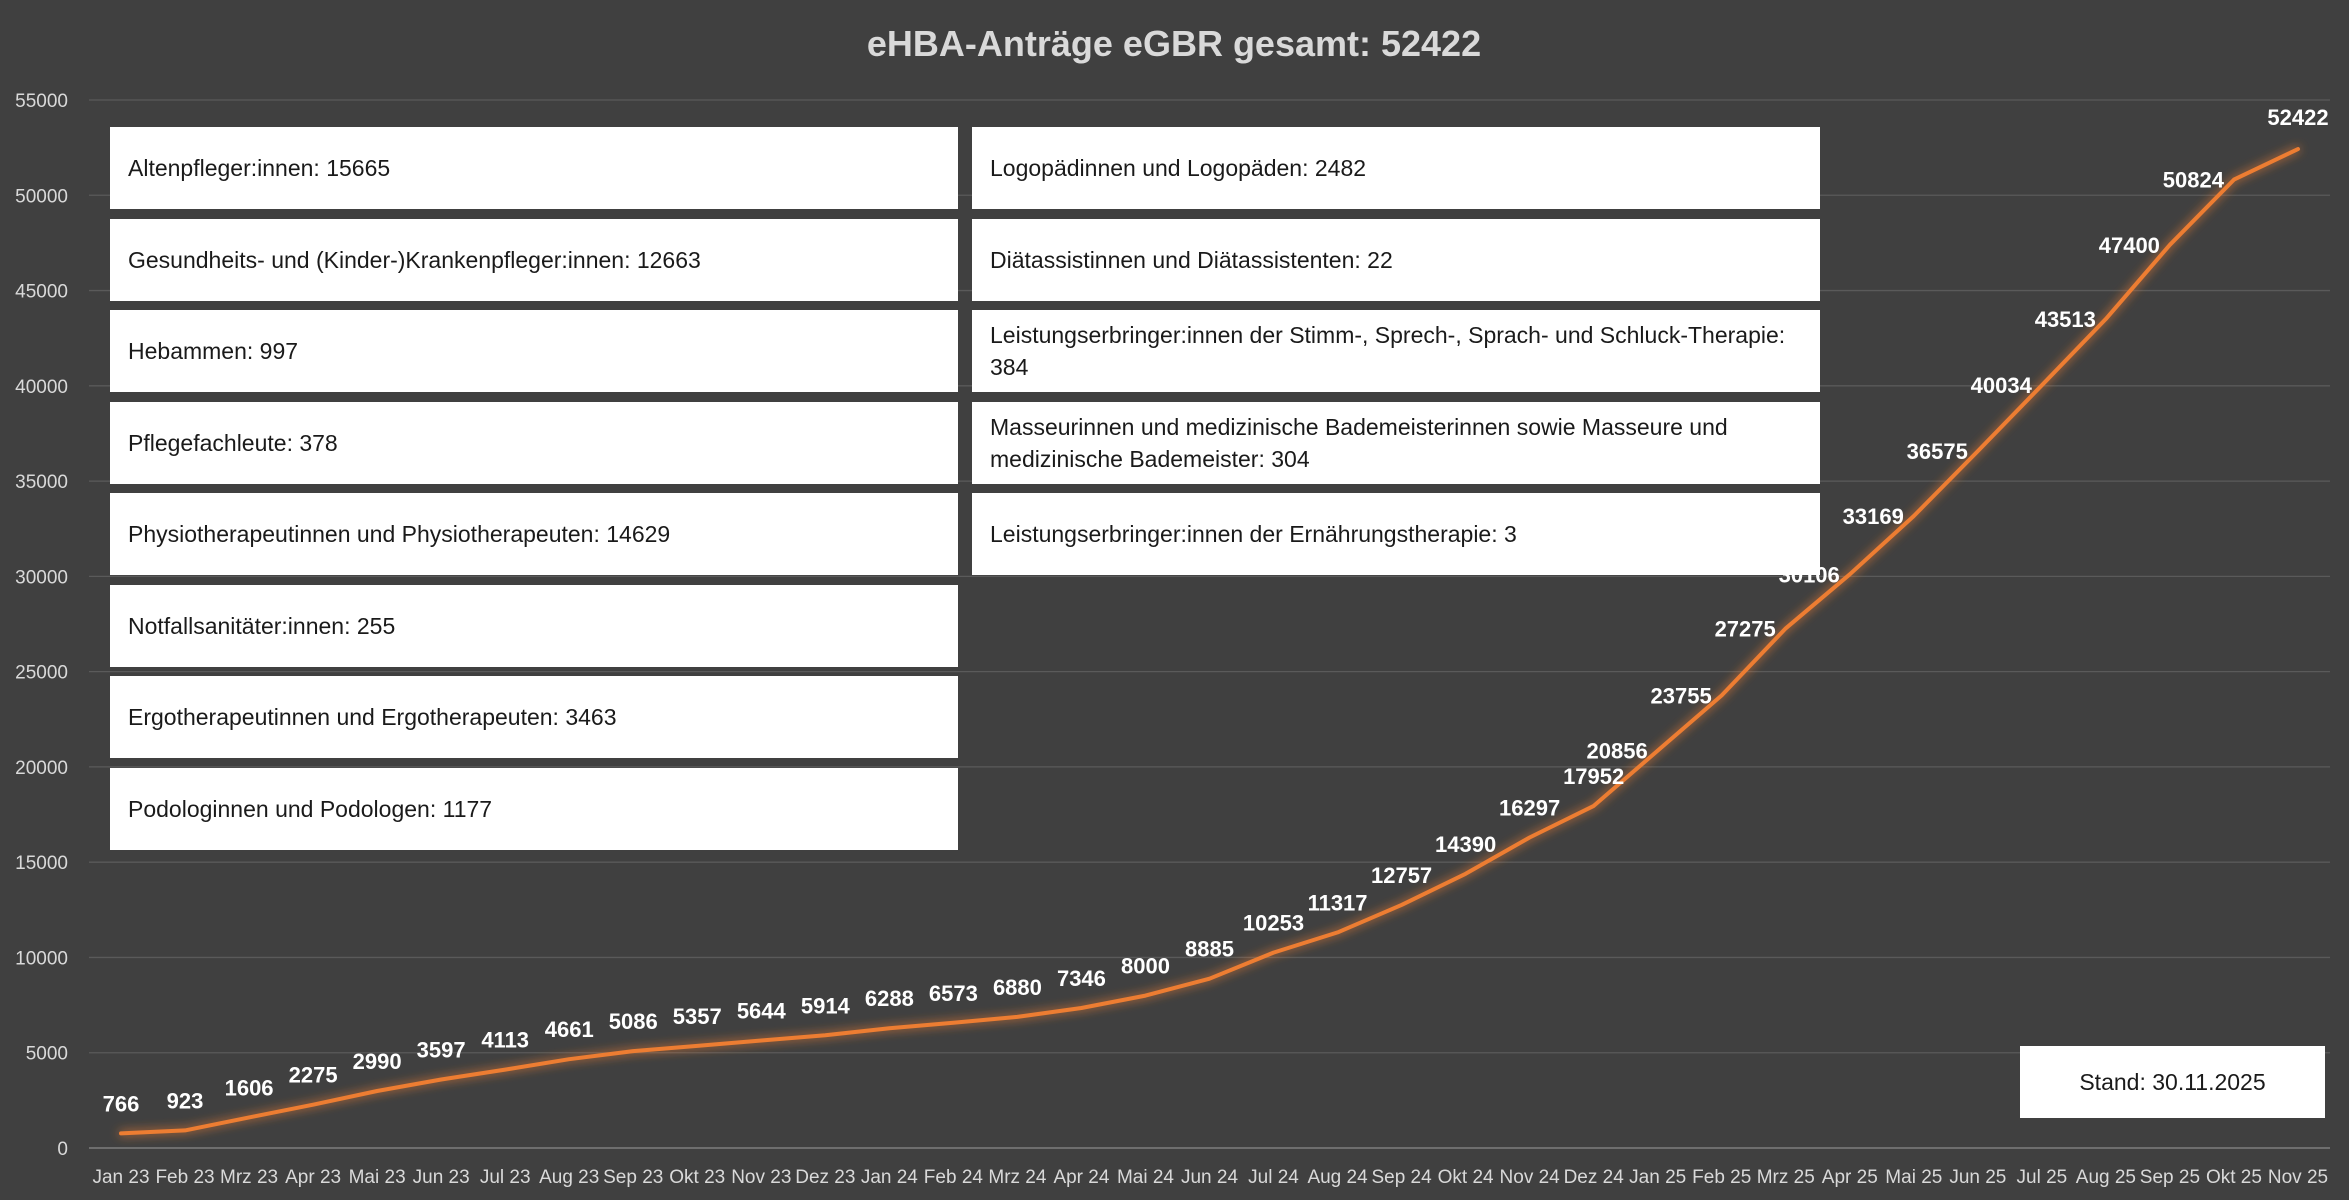 This screenshot has height=1200, width=2349. What do you see at coordinates (41, 482) in the screenshot?
I see `y-tick-label: 35000` at bounding box center [41, 482].